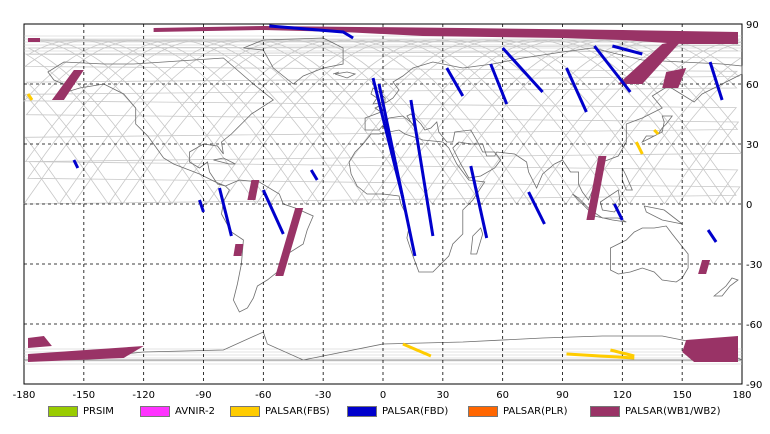  What do you see at coordinates (562, 395) in the screenshot?
I see `lon-tick-label: 90` at bounding box center [562, 395].